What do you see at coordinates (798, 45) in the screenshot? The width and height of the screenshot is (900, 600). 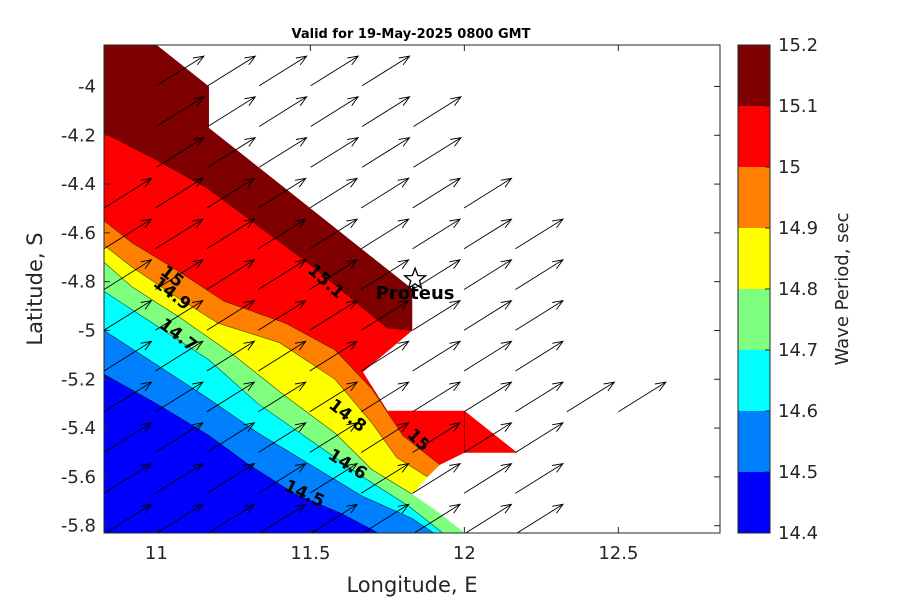 I see `colorbar-tick-label: 15.2` at bounding box center [798, 45].